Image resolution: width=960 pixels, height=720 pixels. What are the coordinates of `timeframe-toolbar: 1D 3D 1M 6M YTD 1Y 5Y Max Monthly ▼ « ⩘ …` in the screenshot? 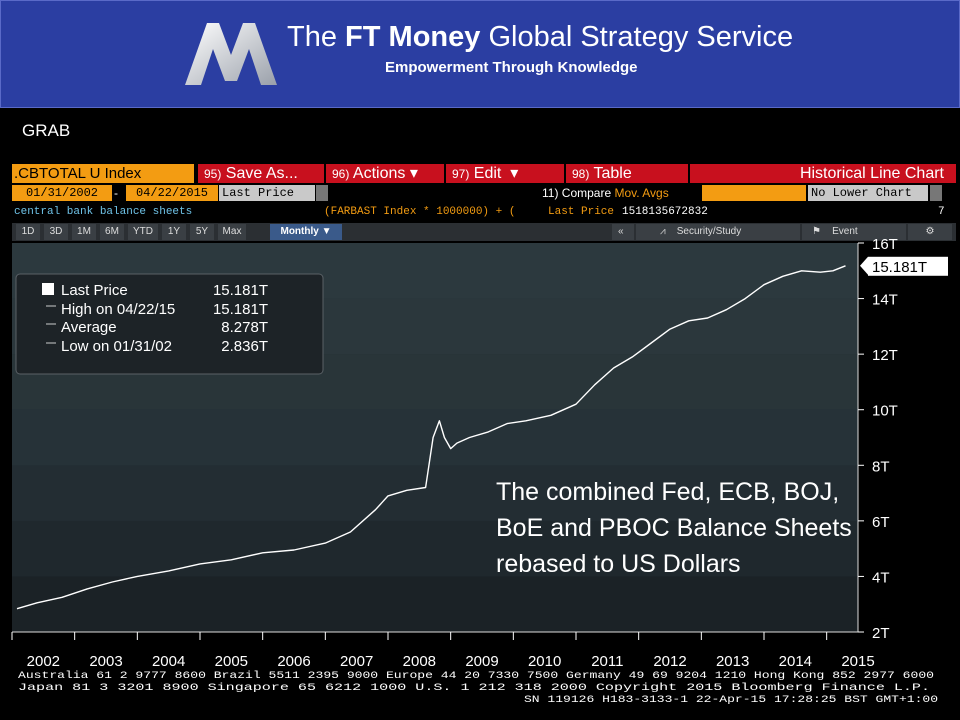 It's located at (484, 232).